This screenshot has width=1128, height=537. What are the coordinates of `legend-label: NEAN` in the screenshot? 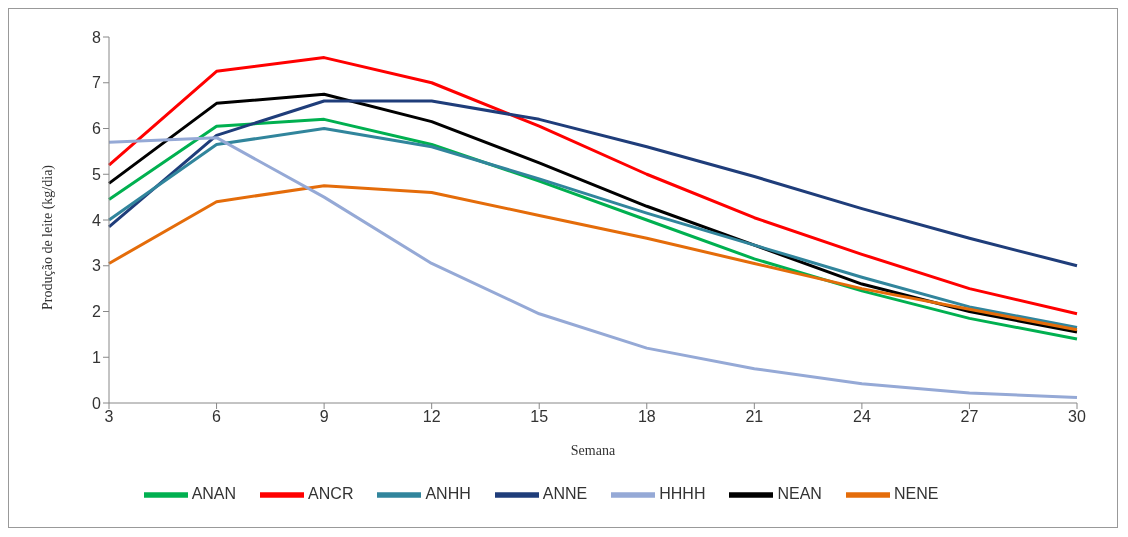 It's located at (799, 494).